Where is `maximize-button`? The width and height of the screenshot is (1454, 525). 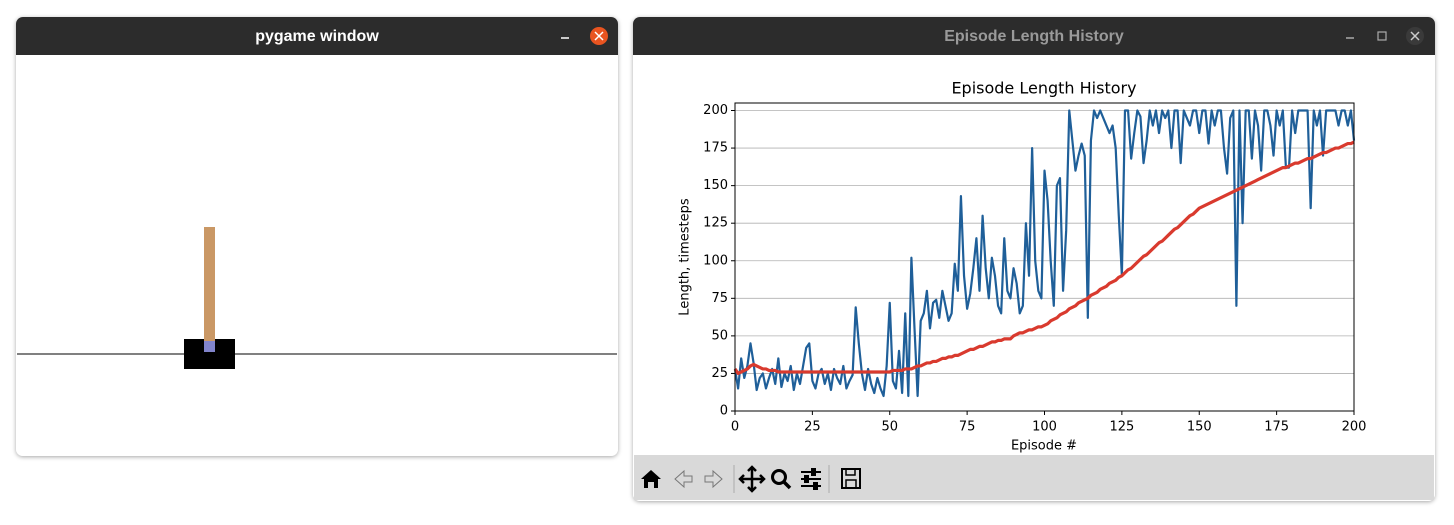
maximize-button is located at coordinates (1382, 36).